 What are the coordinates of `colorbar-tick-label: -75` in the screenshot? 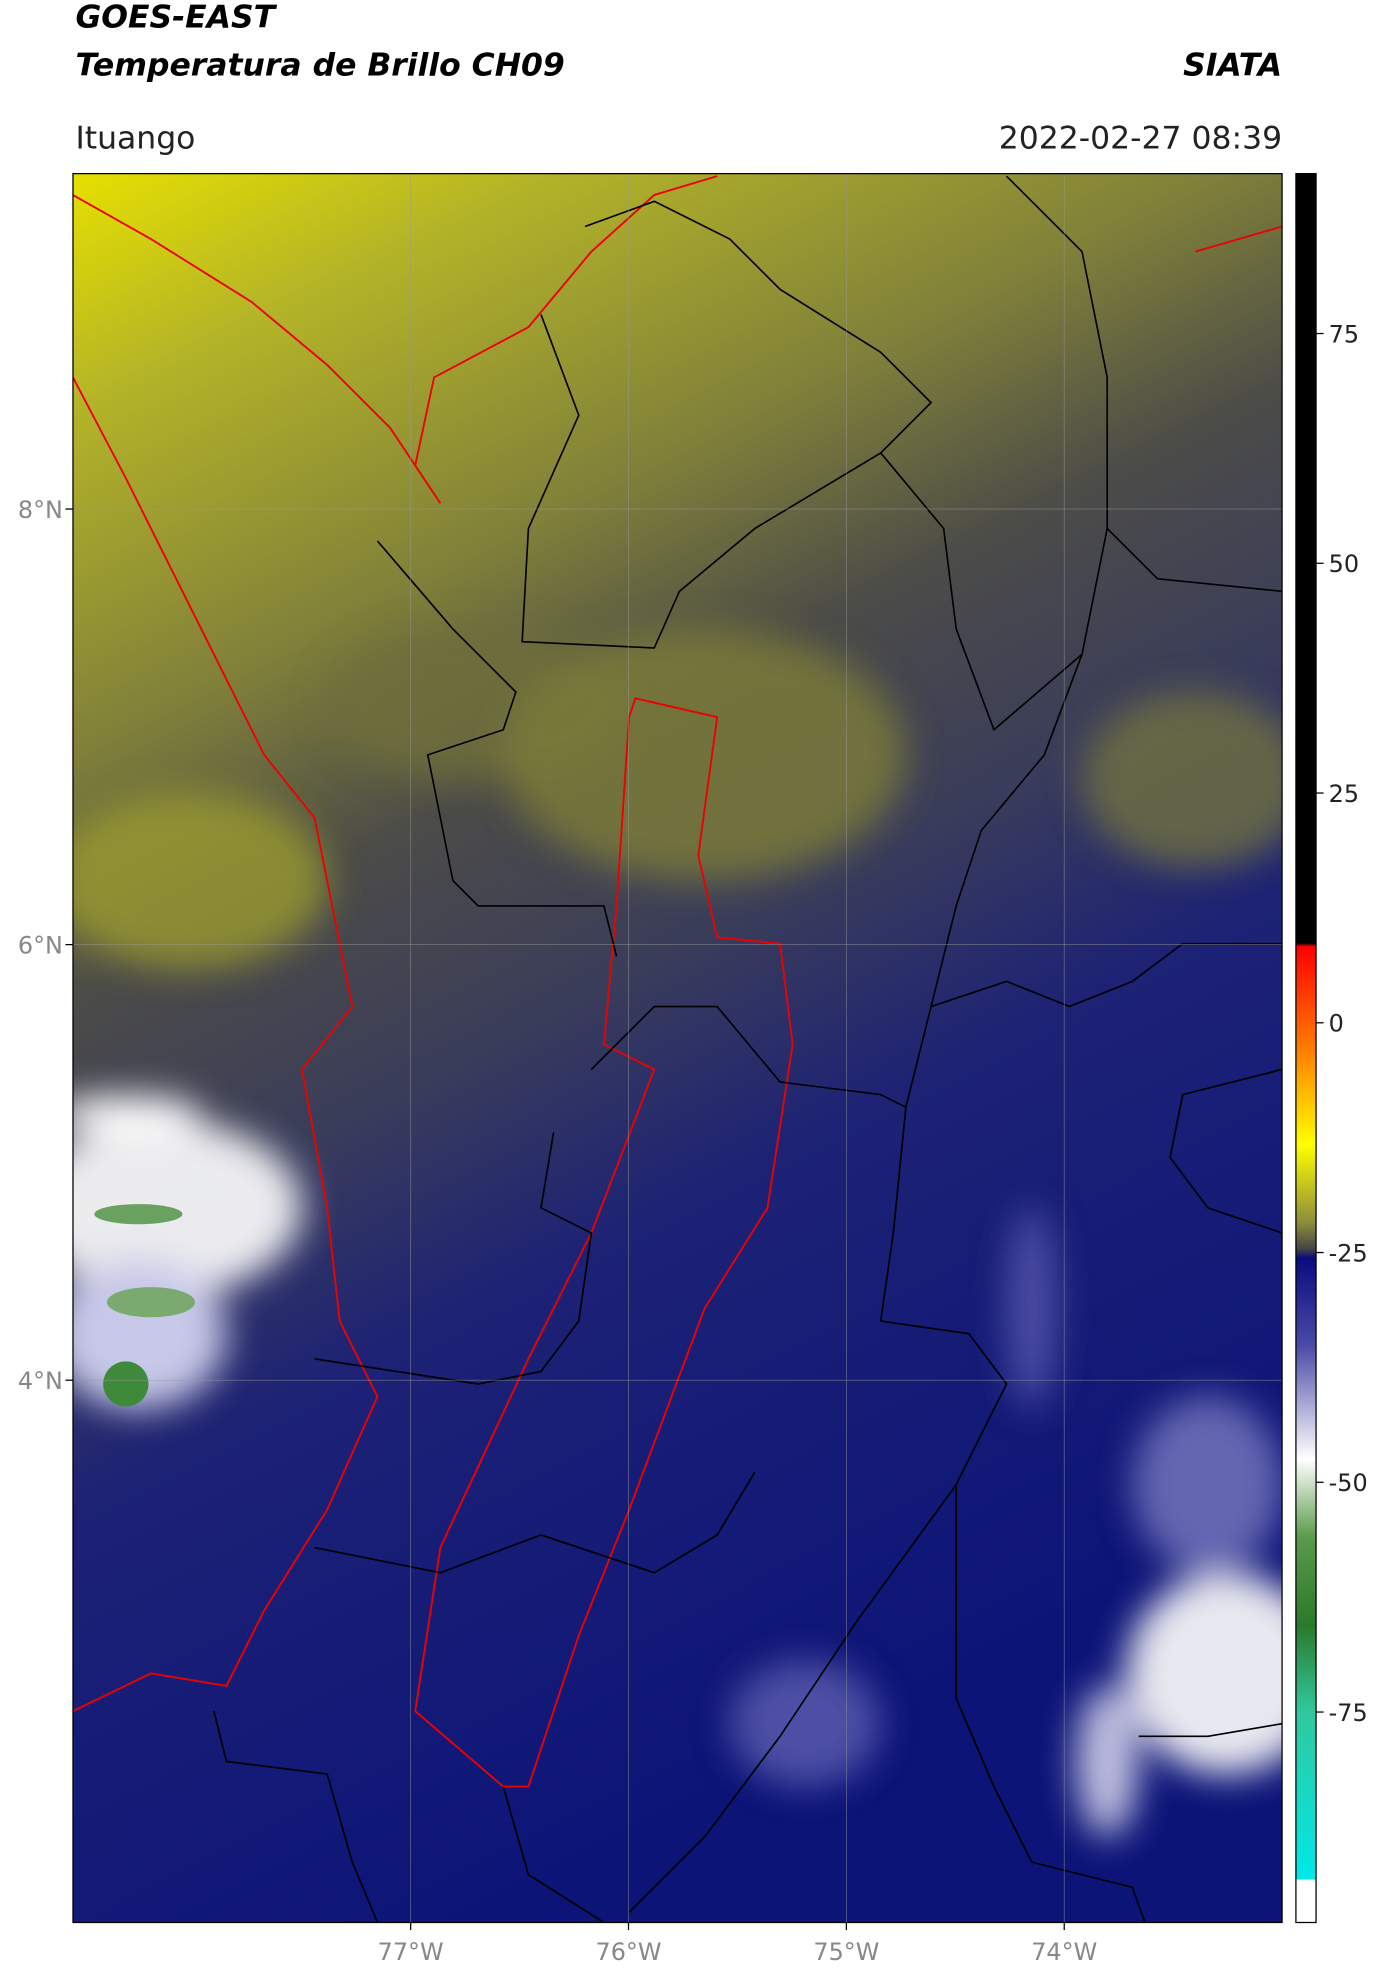 It's located at (1348, 1713).